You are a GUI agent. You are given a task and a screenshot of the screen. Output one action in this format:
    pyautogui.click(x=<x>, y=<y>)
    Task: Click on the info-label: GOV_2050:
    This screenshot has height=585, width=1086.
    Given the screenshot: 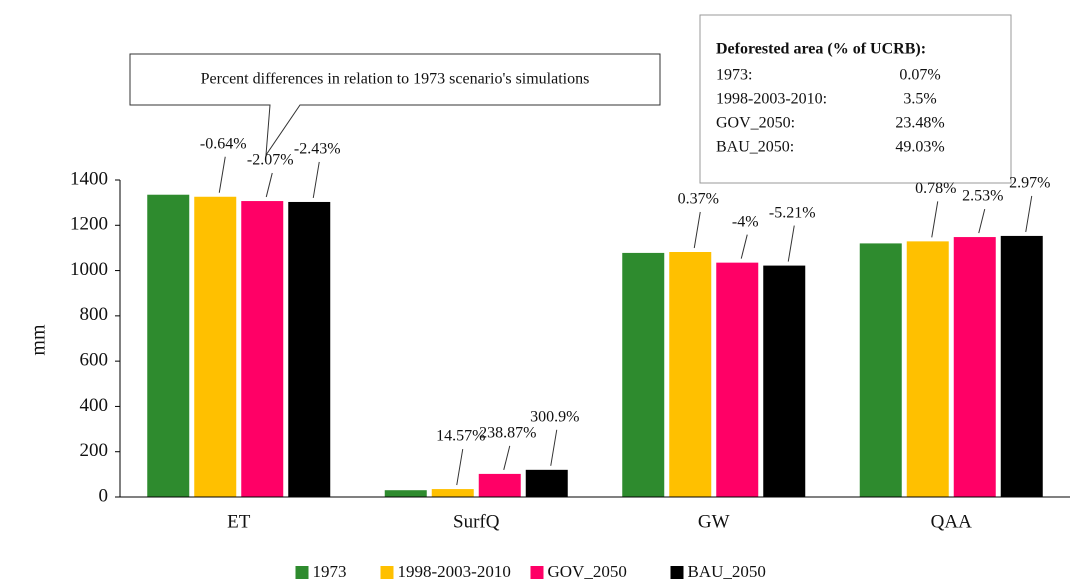 What is the action you would take?
    pyautogui.click(x=755, y=123)
    